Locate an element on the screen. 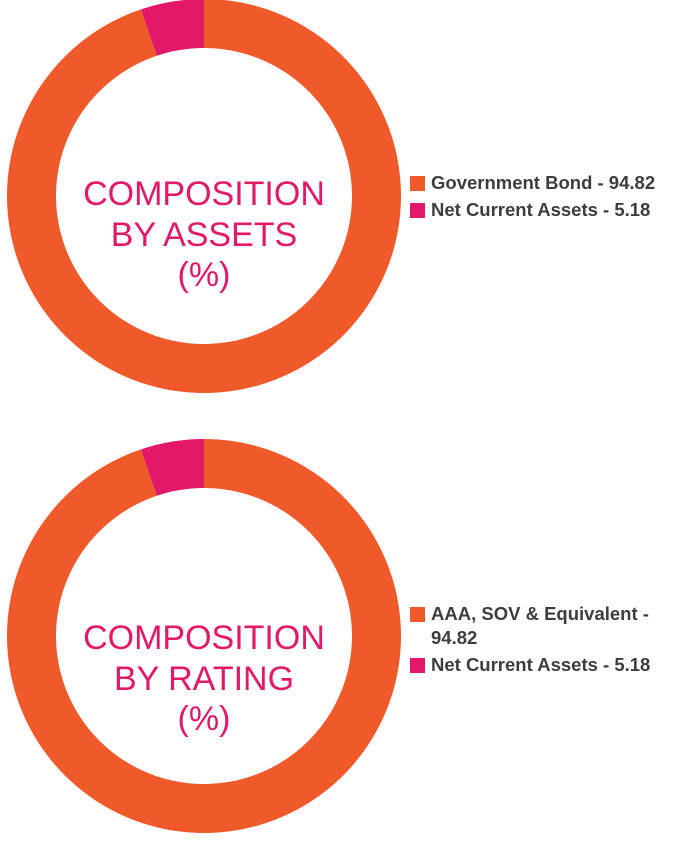 The image size is (678, 847). assets-center-title-line-1: COMPOSITION is located at coordinates (204, 194).